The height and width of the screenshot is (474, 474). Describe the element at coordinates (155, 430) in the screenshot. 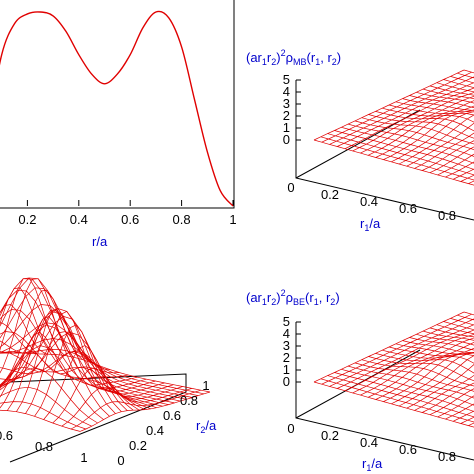

I see `r2-tick-label: 0.4` at that location.